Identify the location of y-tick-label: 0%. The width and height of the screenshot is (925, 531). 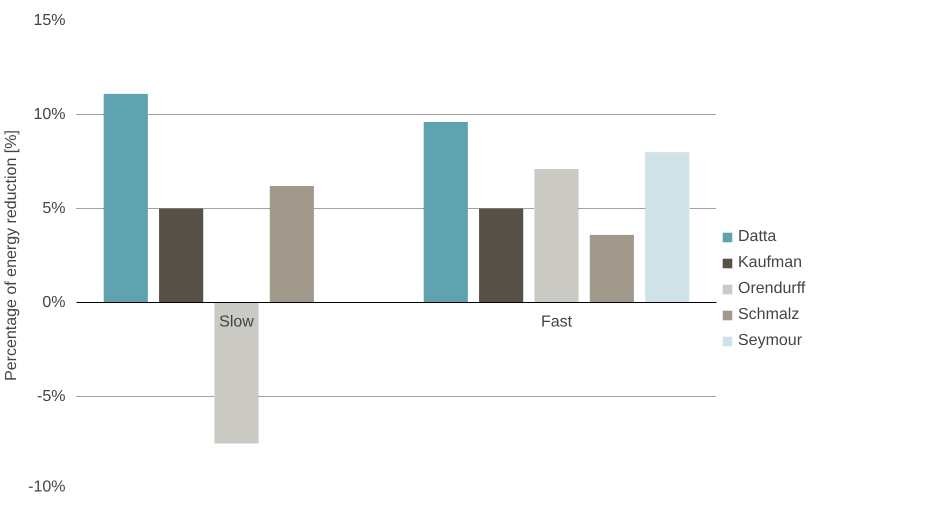
(54, 302).